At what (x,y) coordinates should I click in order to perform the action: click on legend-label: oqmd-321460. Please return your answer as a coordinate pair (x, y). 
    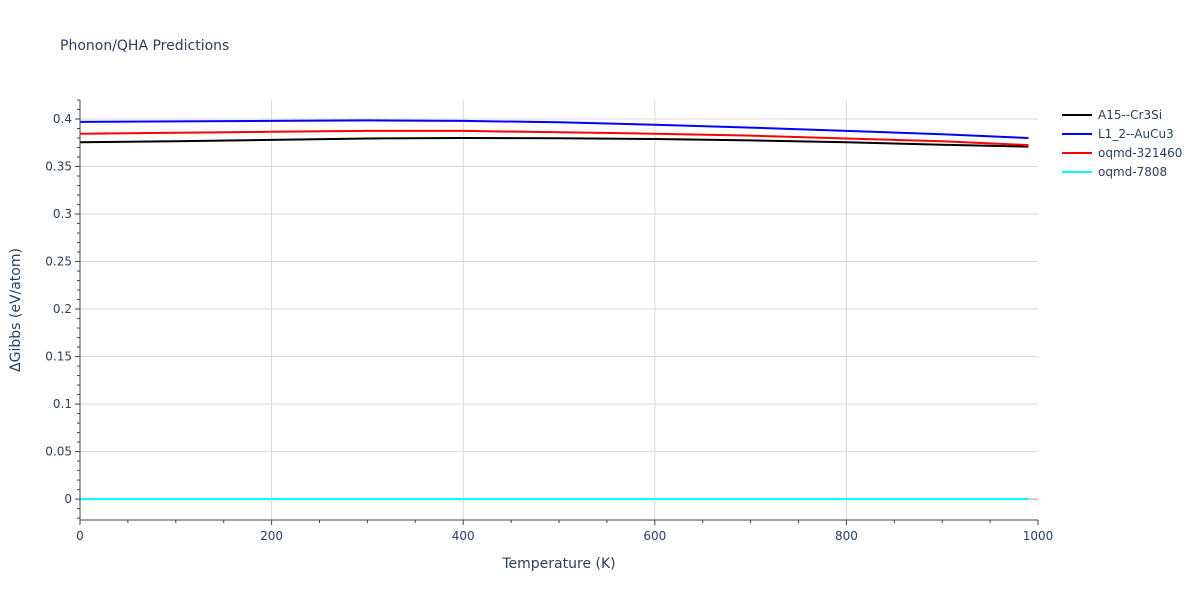
    Looking at the image, I should click on (1140, 153).